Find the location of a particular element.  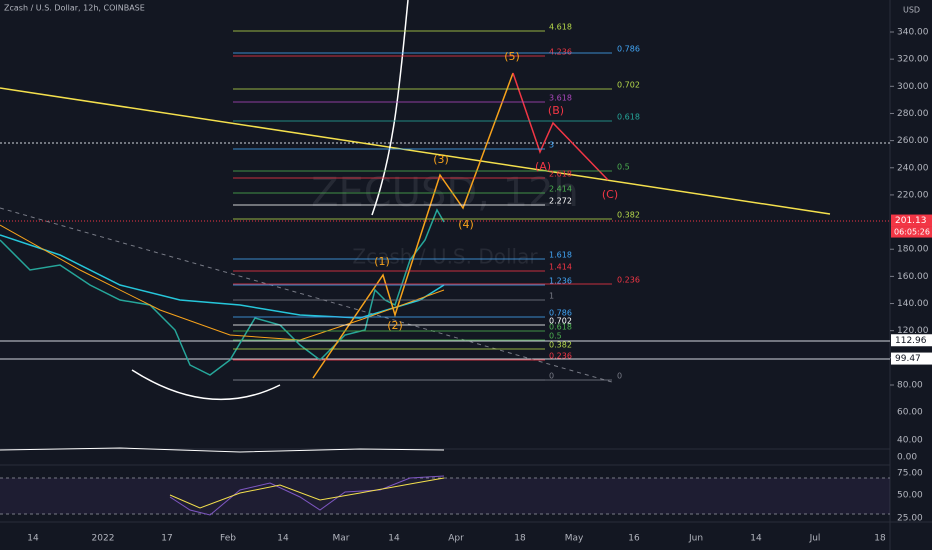

volume-tick-label: 60.00 is located at coordinates (910, 413).